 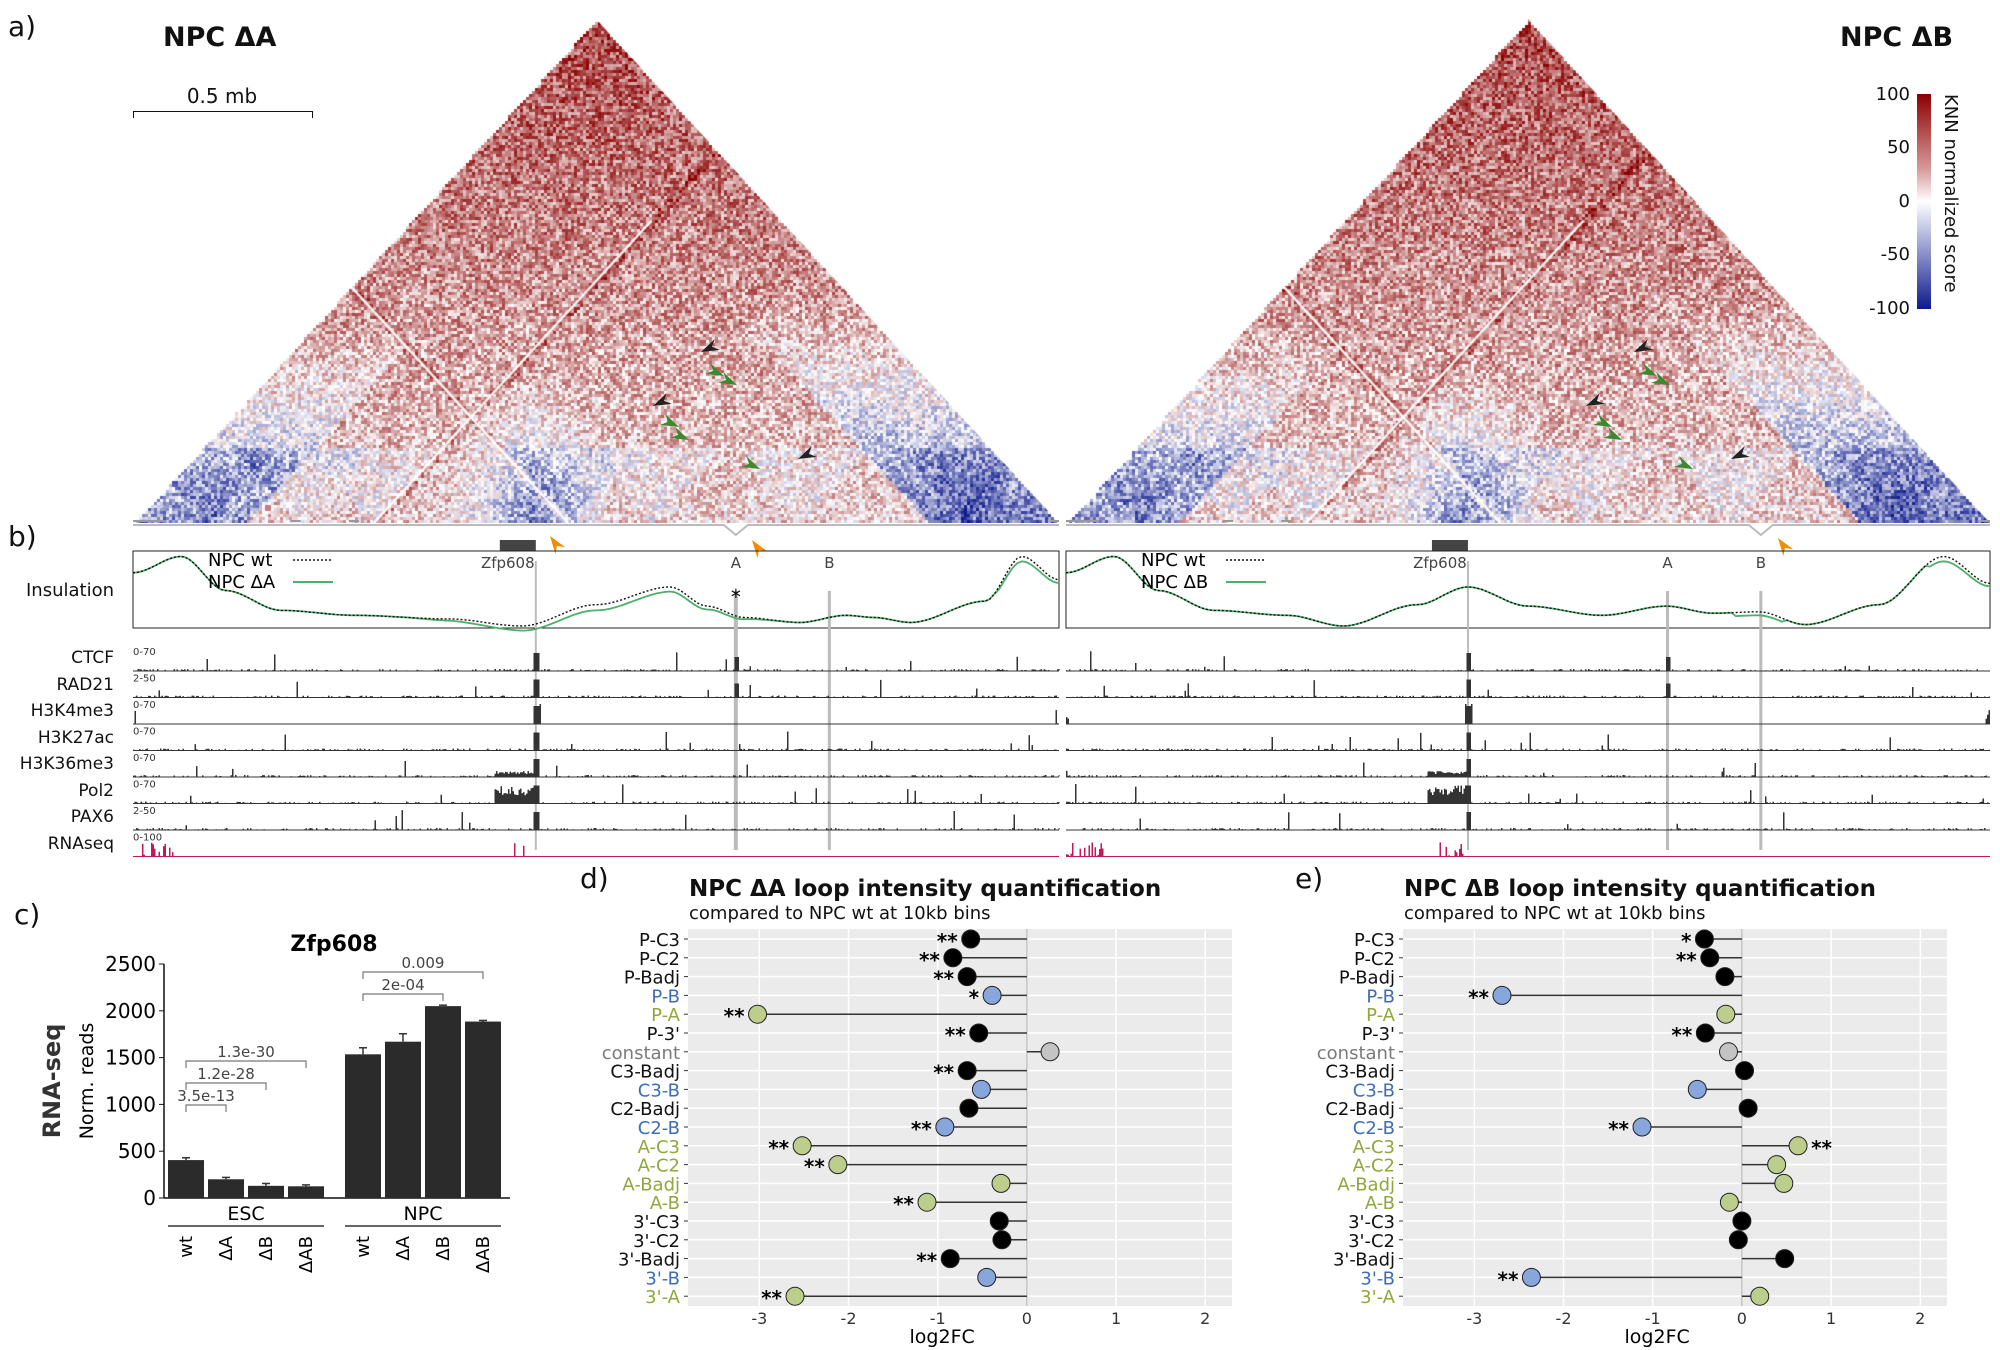 What do you see at coordinates (1897, 37) in the screenshot?
I see `hic-right-title: NPC ΔB` at bounding box center [1897, 37].